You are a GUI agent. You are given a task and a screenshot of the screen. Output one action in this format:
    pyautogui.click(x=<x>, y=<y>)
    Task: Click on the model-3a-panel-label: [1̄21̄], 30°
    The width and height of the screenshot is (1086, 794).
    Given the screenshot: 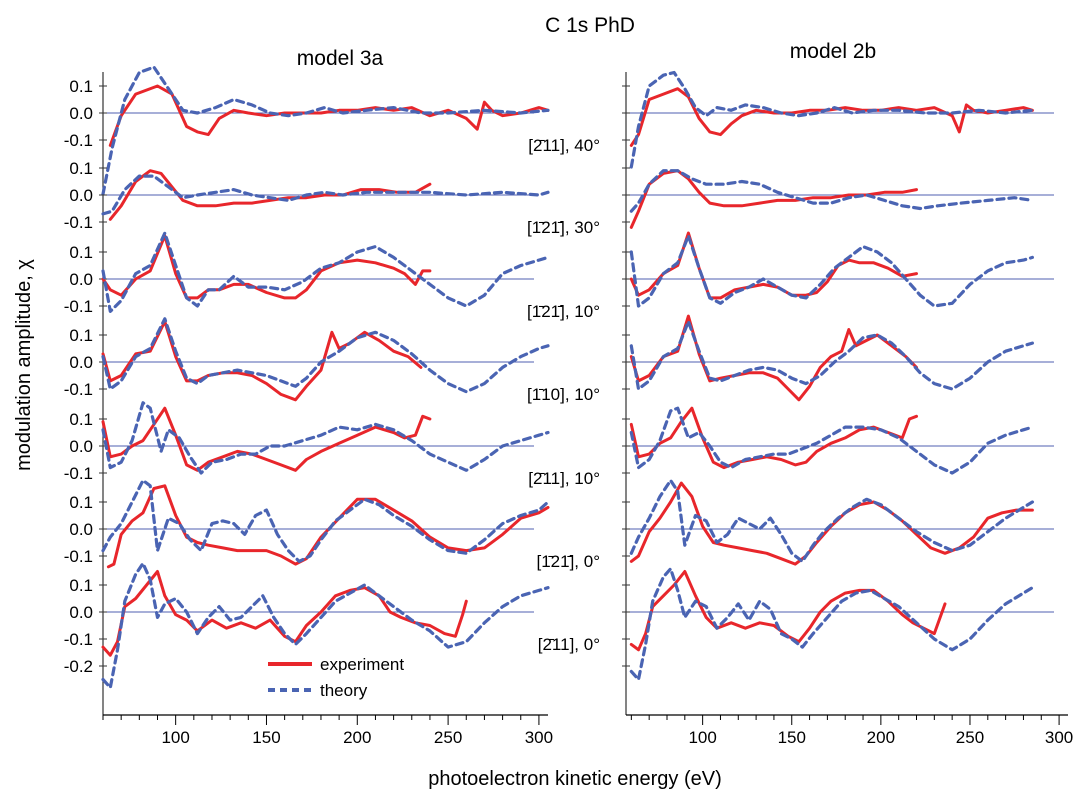 What is the action you would take?
    pyautogui.click(x=563, y=227)
    